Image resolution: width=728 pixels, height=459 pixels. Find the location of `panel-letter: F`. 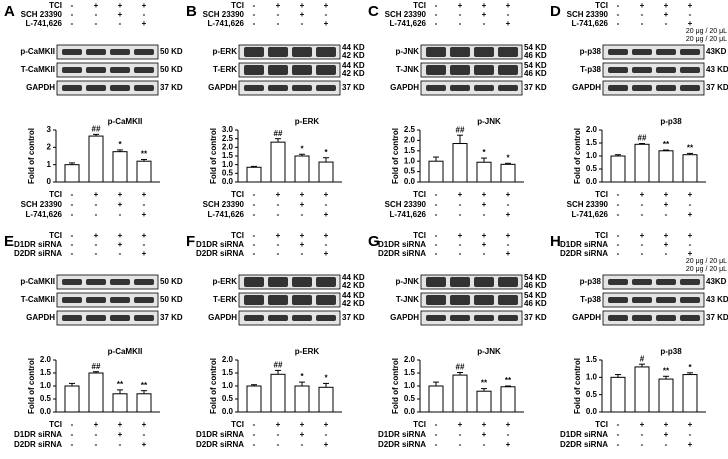

panel-letter: F is located at coordinates (190, 241).